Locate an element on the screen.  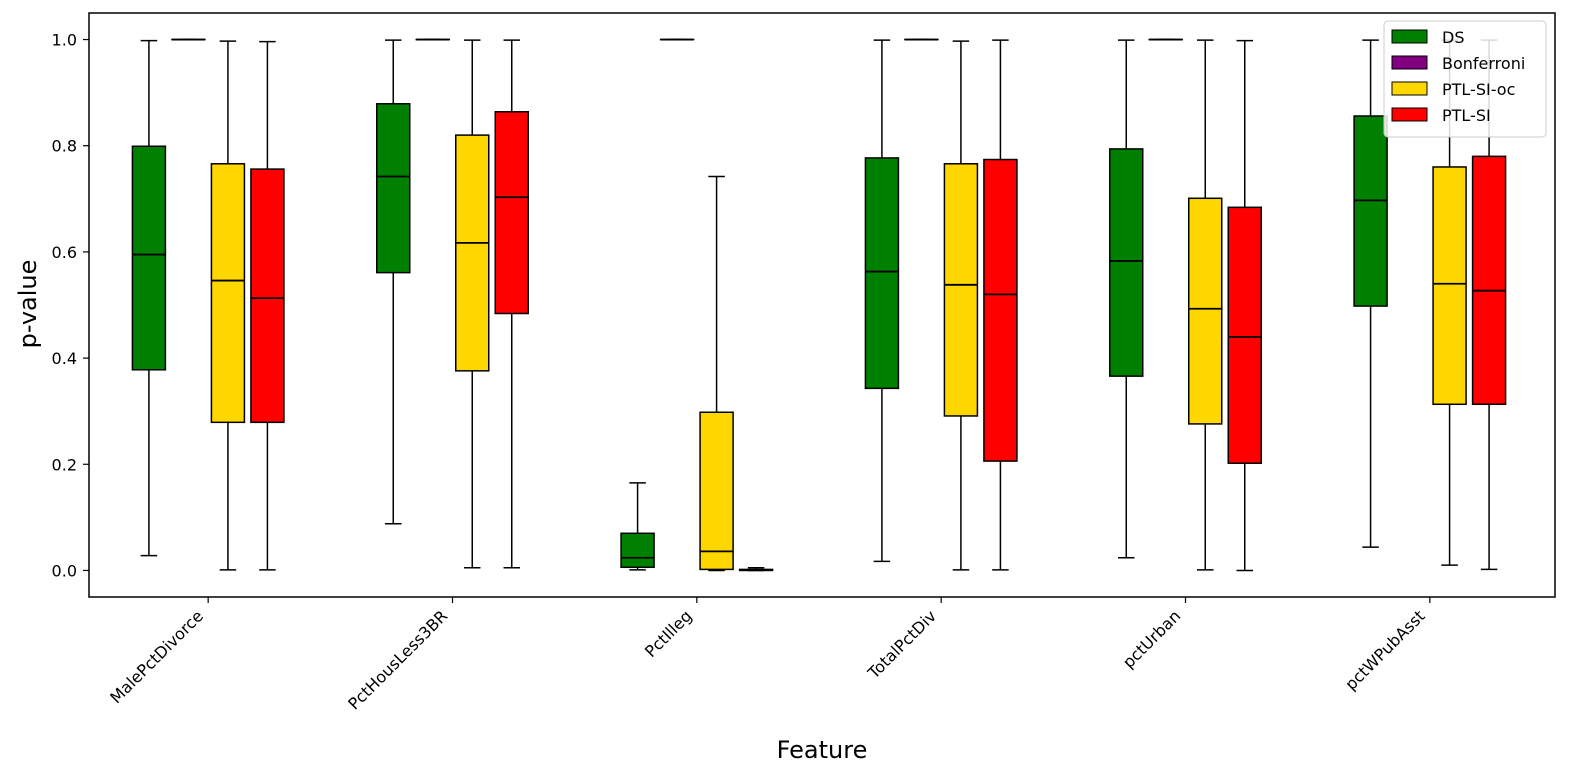
legend-label: PTL-SI is located at coordinates (1466, 115).